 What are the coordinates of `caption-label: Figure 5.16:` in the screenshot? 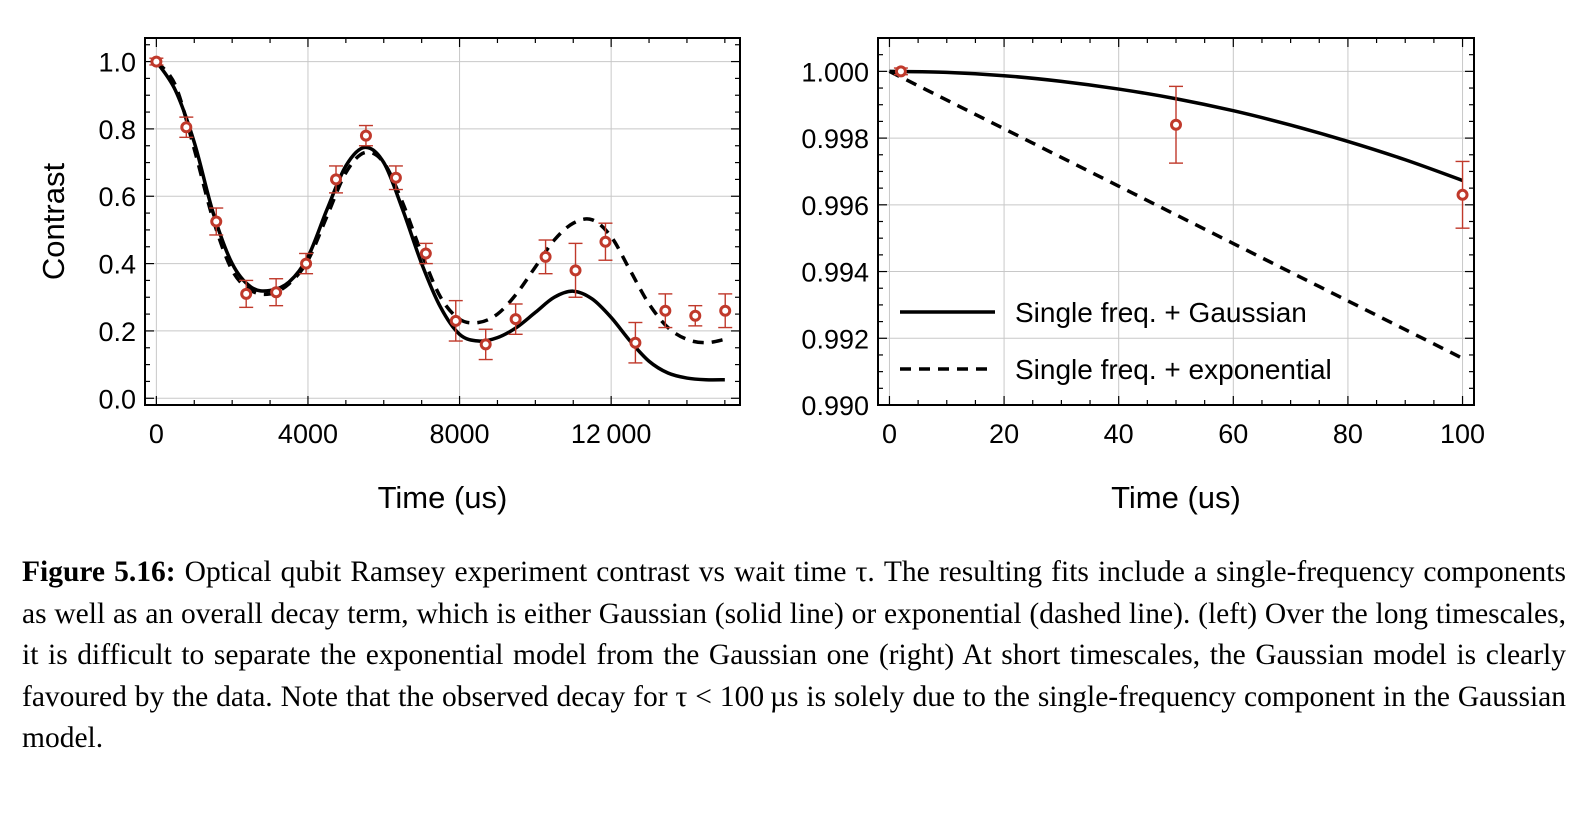 It's located at (99, 572).